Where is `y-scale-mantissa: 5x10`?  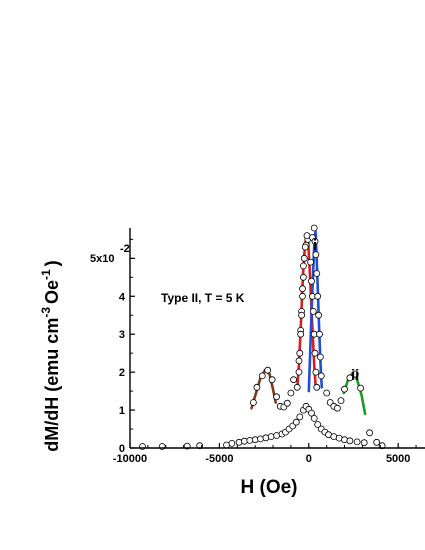
y-scale-mantissa: 5x10 is located at coordinates (102, 259).